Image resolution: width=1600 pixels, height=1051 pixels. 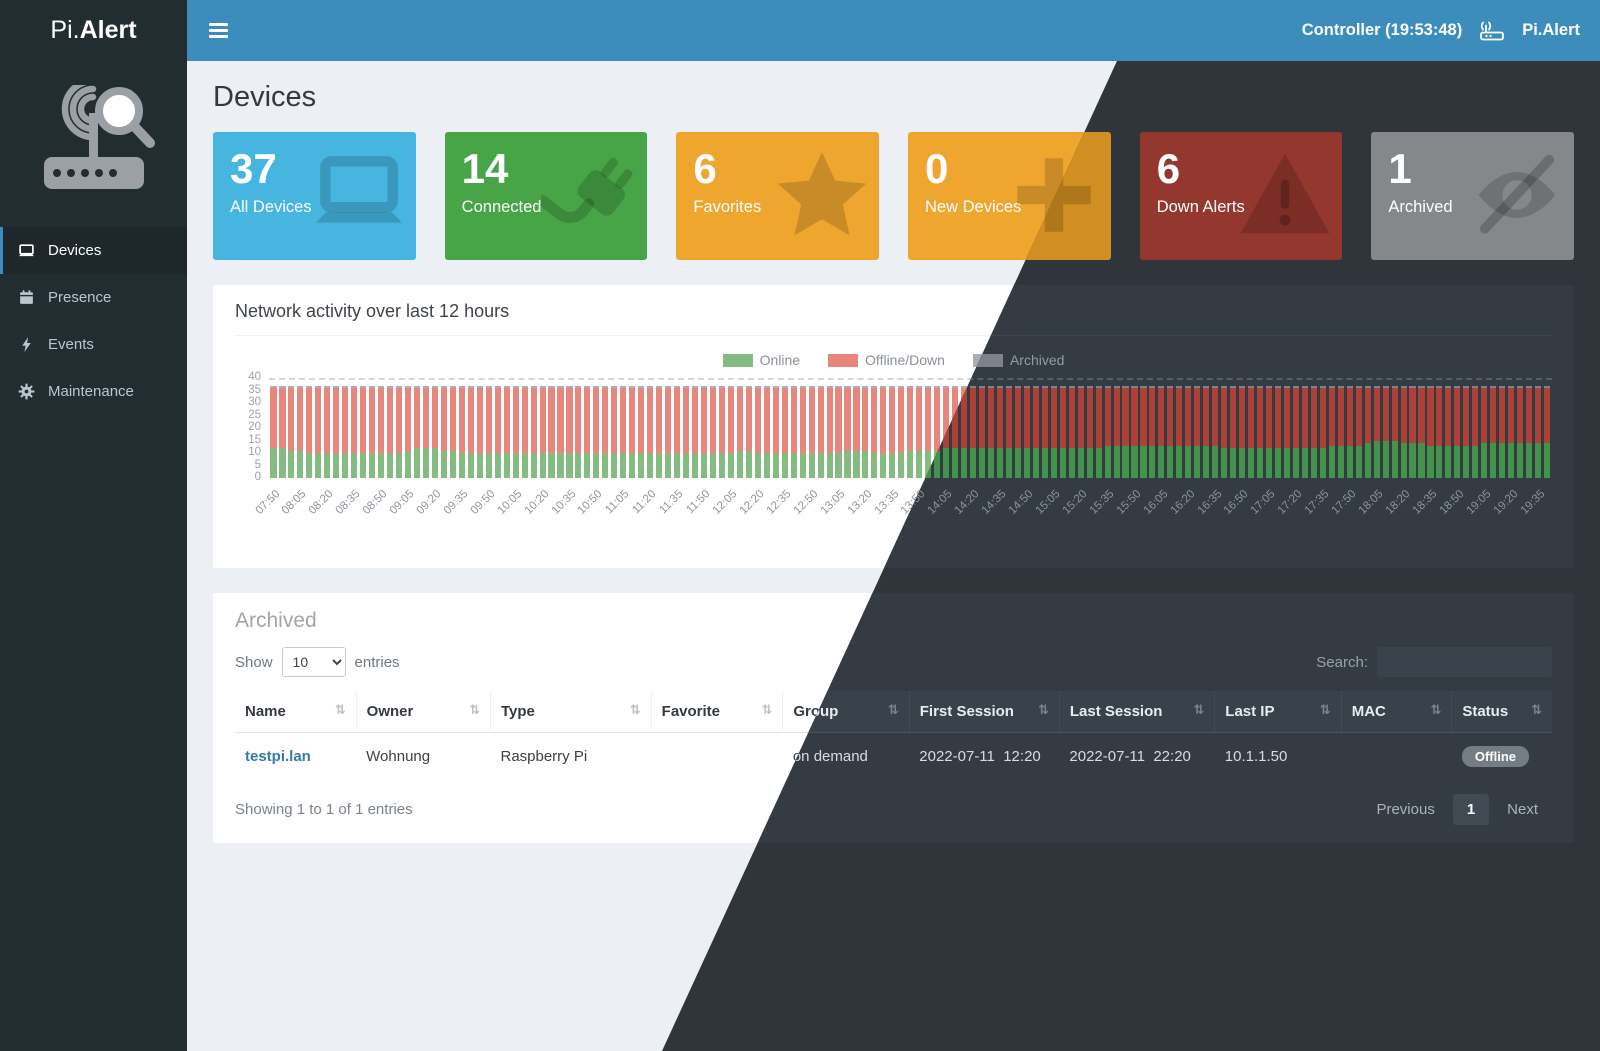 What do you see at coordinates (1382, 30) in the screenshot?
I see `controller-clock: Controller (19:53:48)` at bounding box center [1382, 30].